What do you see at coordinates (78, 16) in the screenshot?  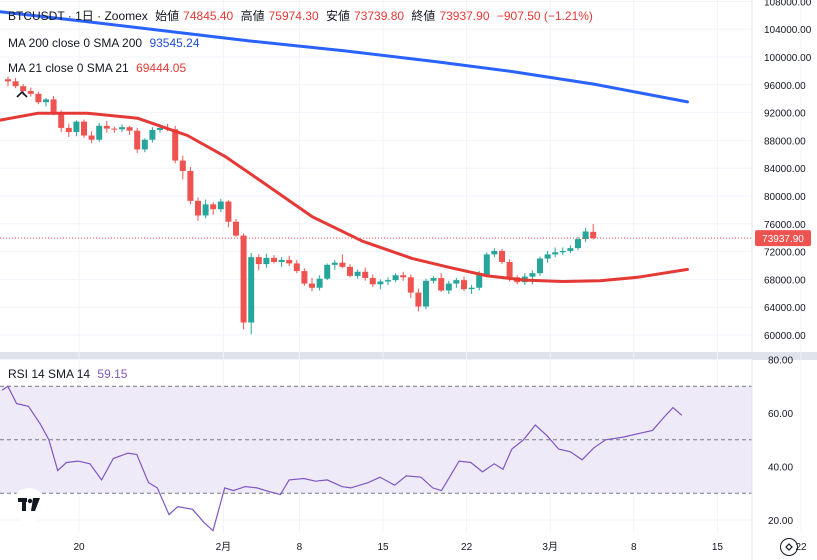 I see `symbol-label: BTCUSDT · 1日 · Zoomex` at bounding box center [78, 16].